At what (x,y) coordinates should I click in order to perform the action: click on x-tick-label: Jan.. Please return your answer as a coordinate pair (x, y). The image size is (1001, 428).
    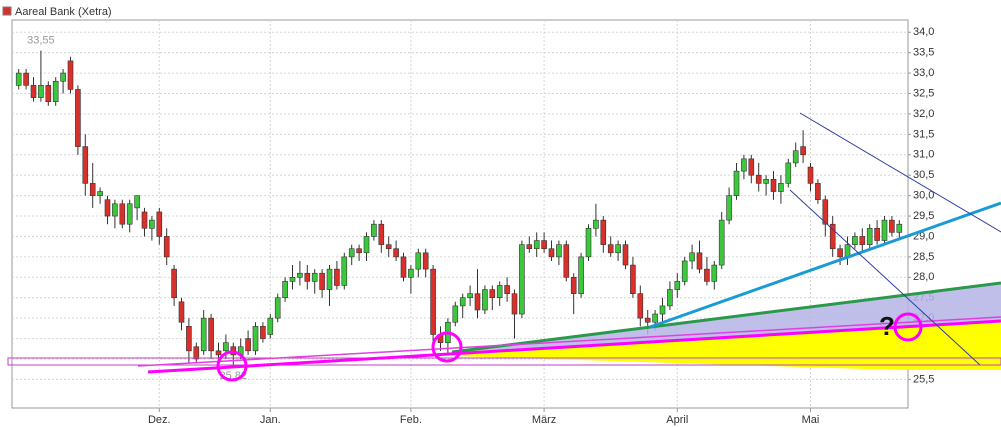
    Looking at the image, I should click on (270, 420).